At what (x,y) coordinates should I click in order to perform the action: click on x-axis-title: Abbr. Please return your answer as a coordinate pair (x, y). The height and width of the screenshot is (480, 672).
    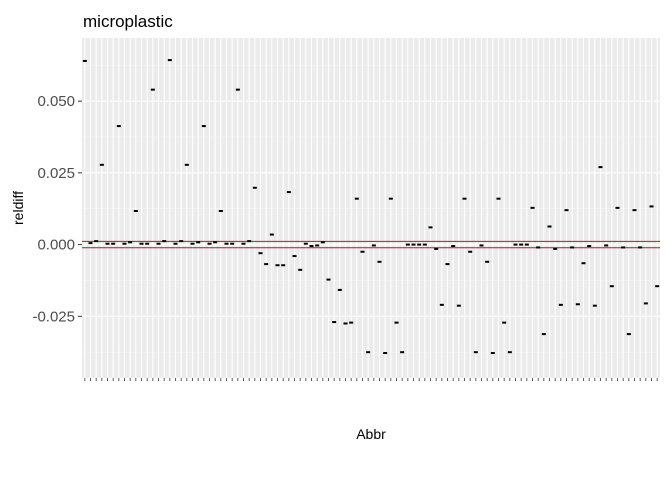
    Looking at the image, I should click on (371, 434).